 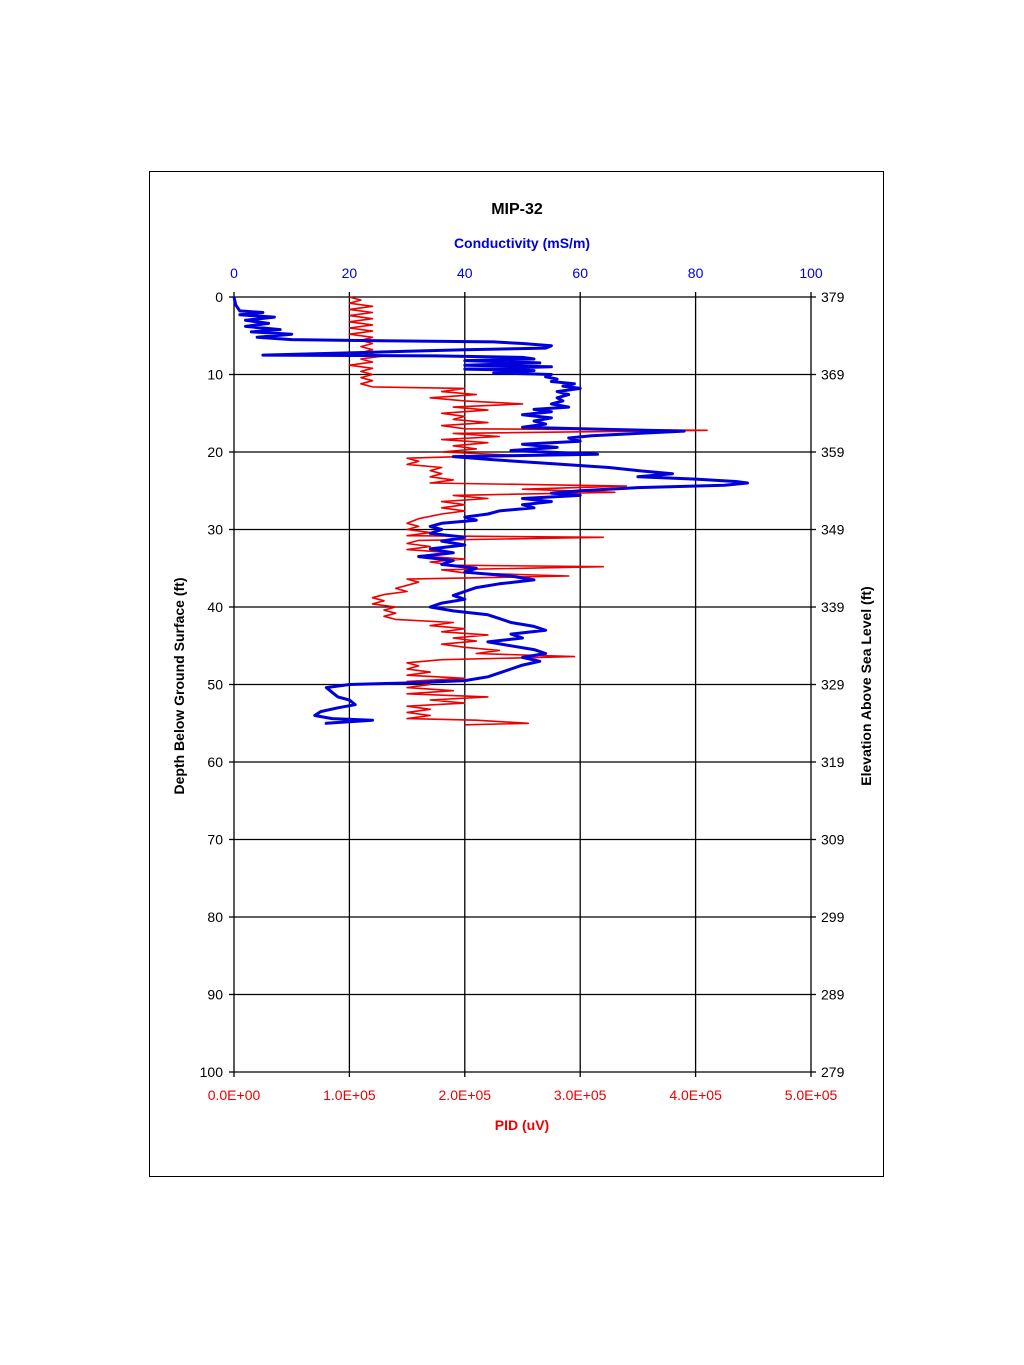 What do you see at coordinates (833, 375) in the screenshot?
I see `right-tick-label: 369` at bounding box center [833, 375].